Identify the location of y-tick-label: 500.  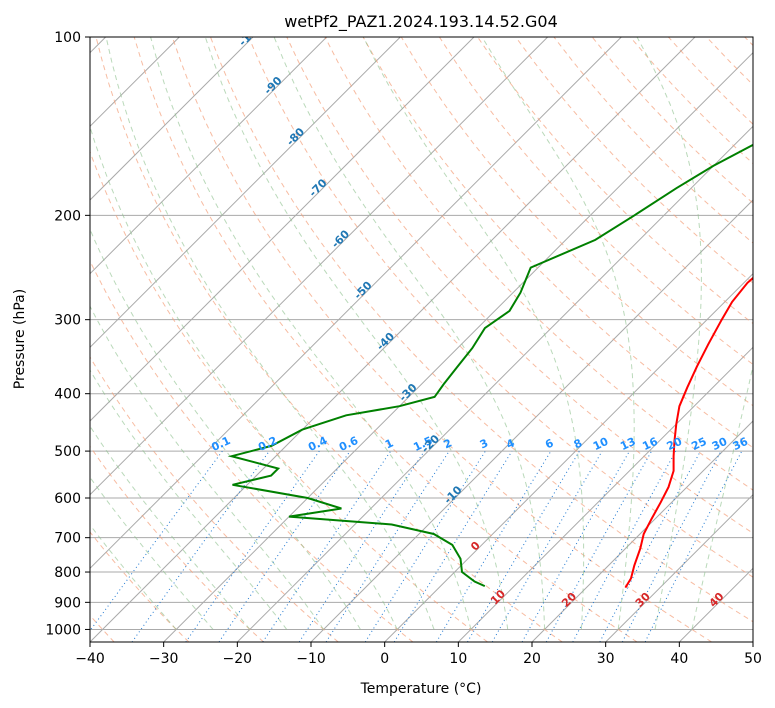
(67, 452).